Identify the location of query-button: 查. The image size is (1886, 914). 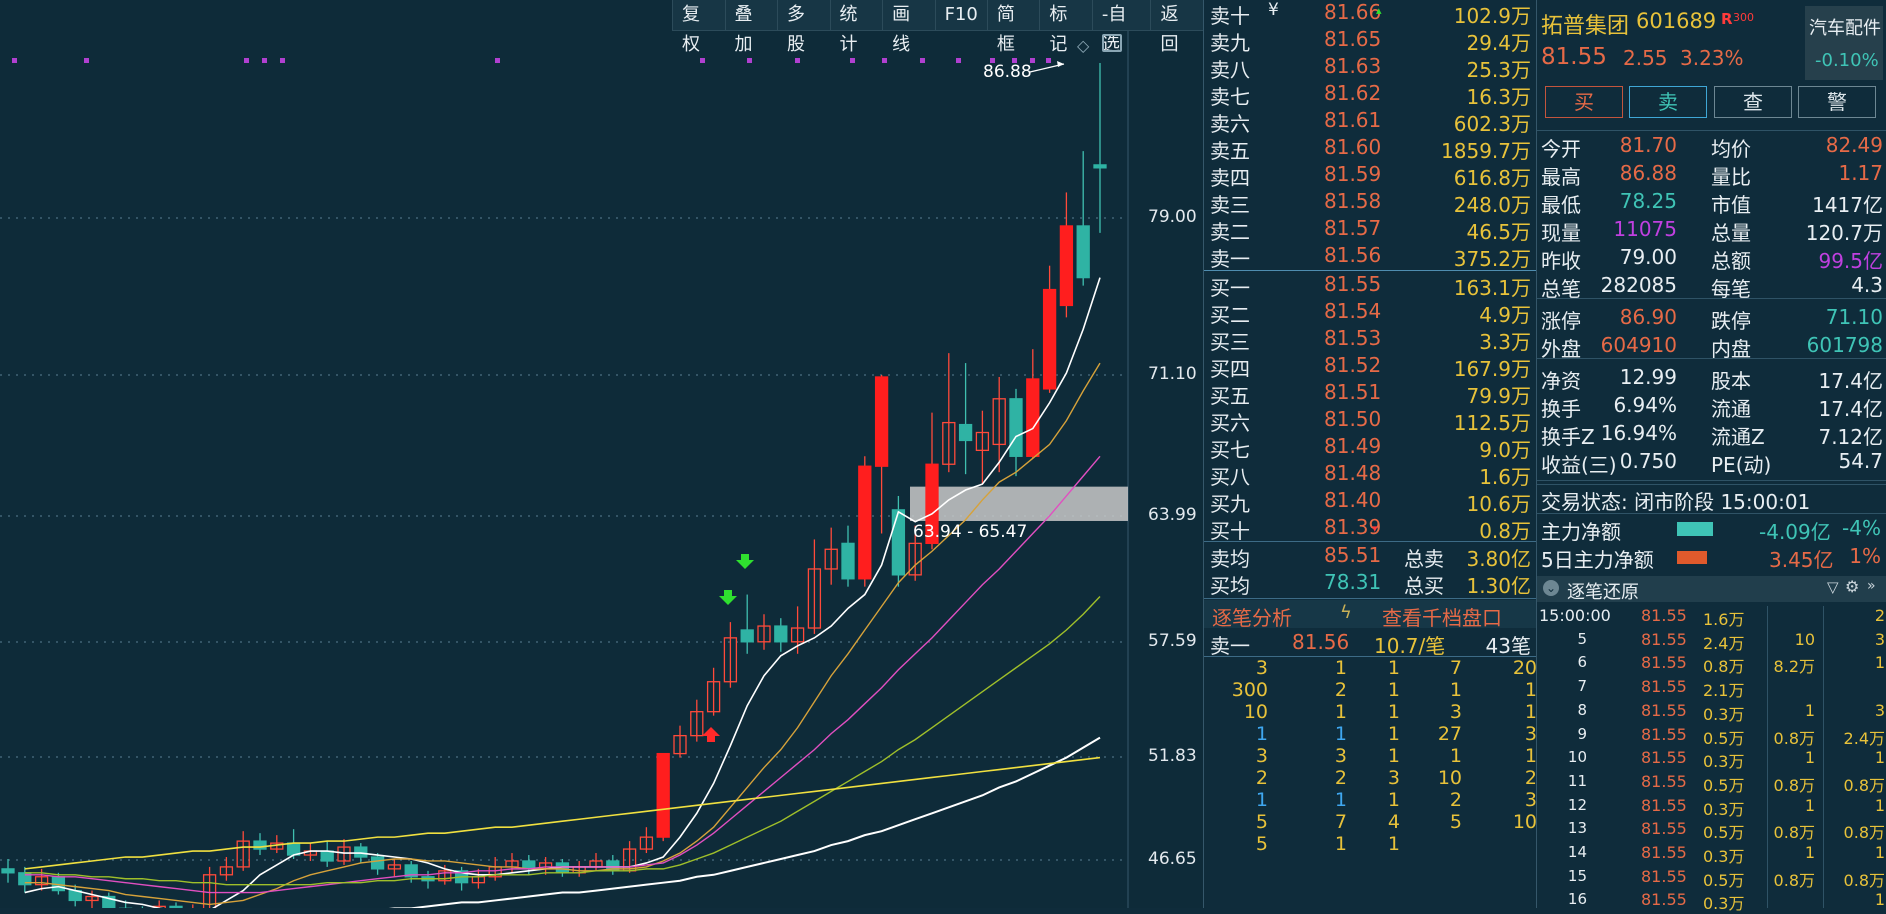
(1753, 102).